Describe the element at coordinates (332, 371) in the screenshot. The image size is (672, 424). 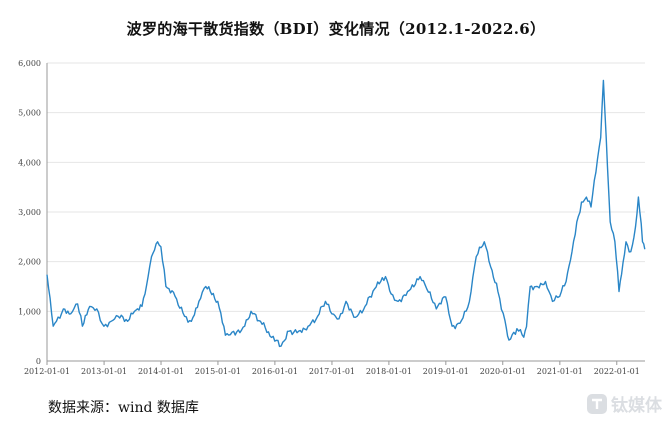
I see `x-tick-label: 2017-01-01` at that location.